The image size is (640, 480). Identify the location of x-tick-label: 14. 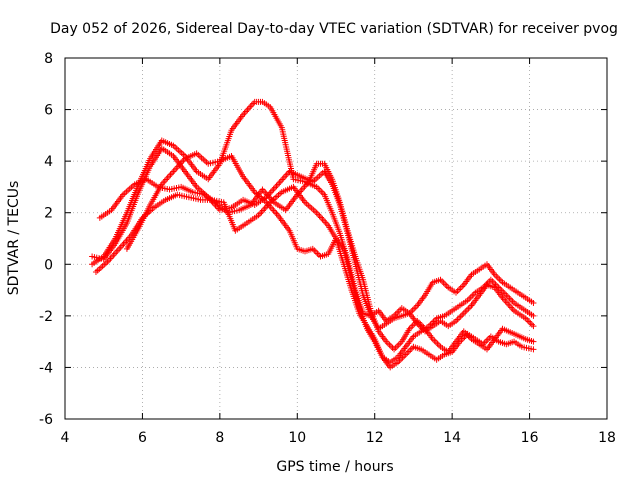
(452, 438).